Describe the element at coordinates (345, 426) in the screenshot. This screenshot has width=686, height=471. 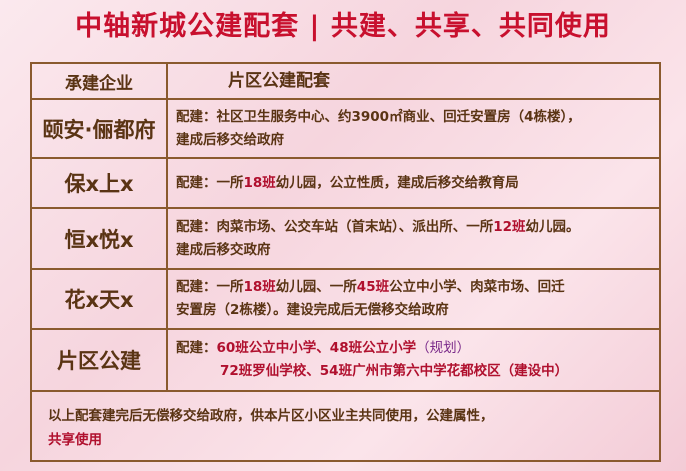
I see `footer-note: 以上配套建完后无偿移交给政府，供本片区小区业主共同使用，公建属性， 共享使用` at that location.